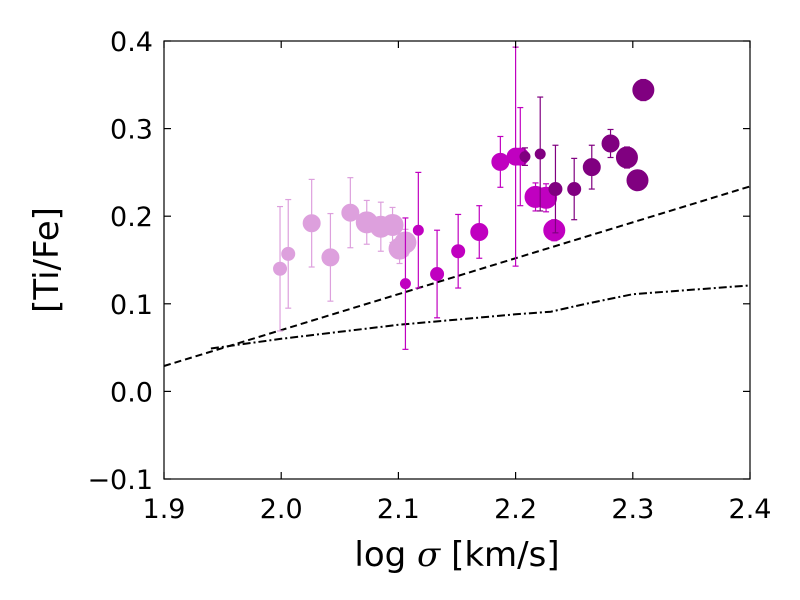 The image size is (800, 600). I want to click on x-tick-label: 2.4, so click(750, 509).